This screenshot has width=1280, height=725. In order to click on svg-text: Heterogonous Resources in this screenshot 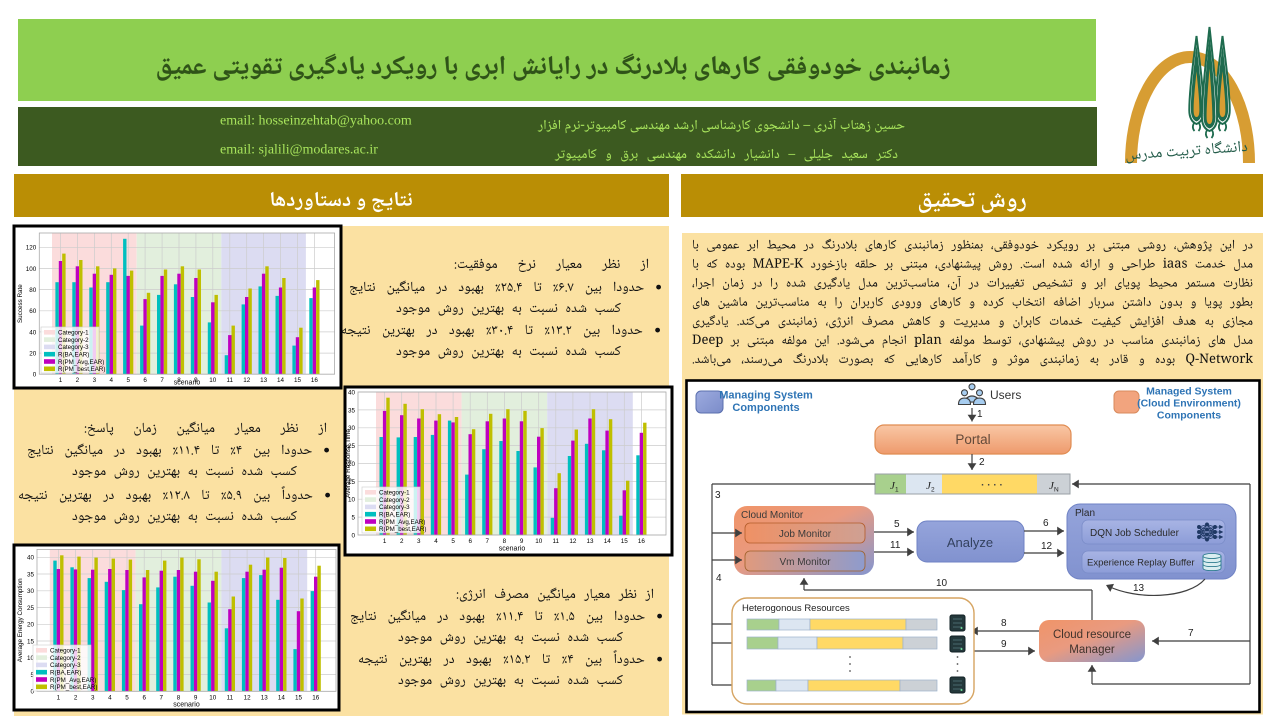, I will do `click(796, 608)`.